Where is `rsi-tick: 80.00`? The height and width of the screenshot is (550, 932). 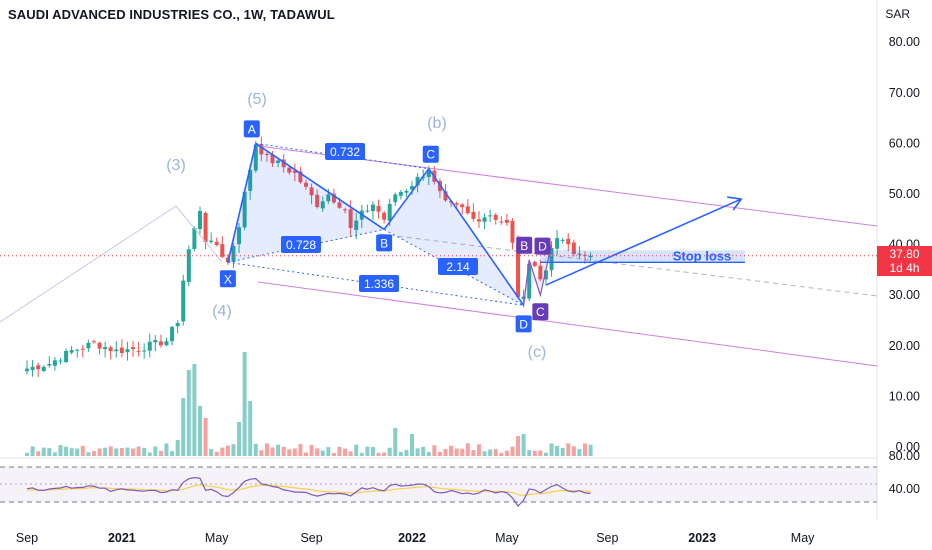 rsi-tick: 80.00 is located at coordinates (904, 456).